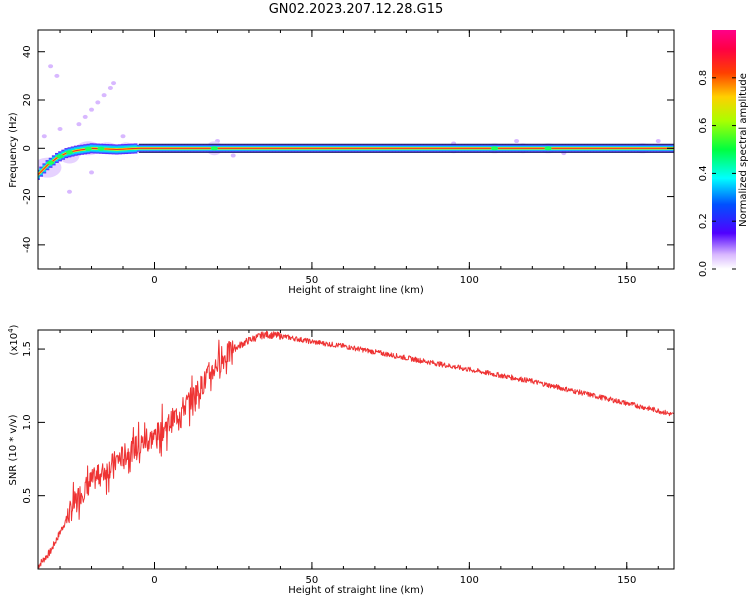 This screenshot has width=750, height=600. What do you see at coordinates (356, 290) in the screenshot?
I see `spectrogram-x-label: Height of straight line (km)` at bounding box center [356, 290].